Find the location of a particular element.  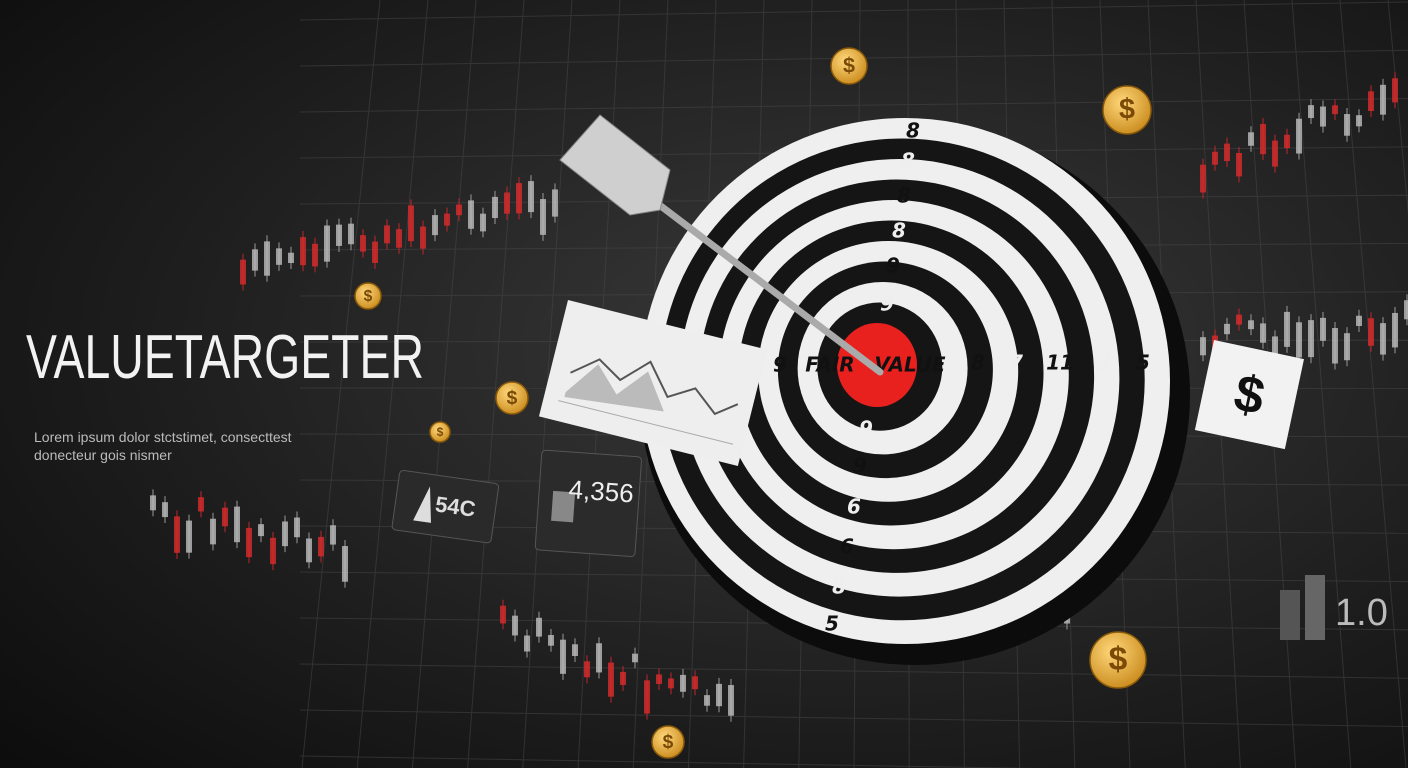

subtitle: donecteur gois nismer is located at coordinates (103, 455).